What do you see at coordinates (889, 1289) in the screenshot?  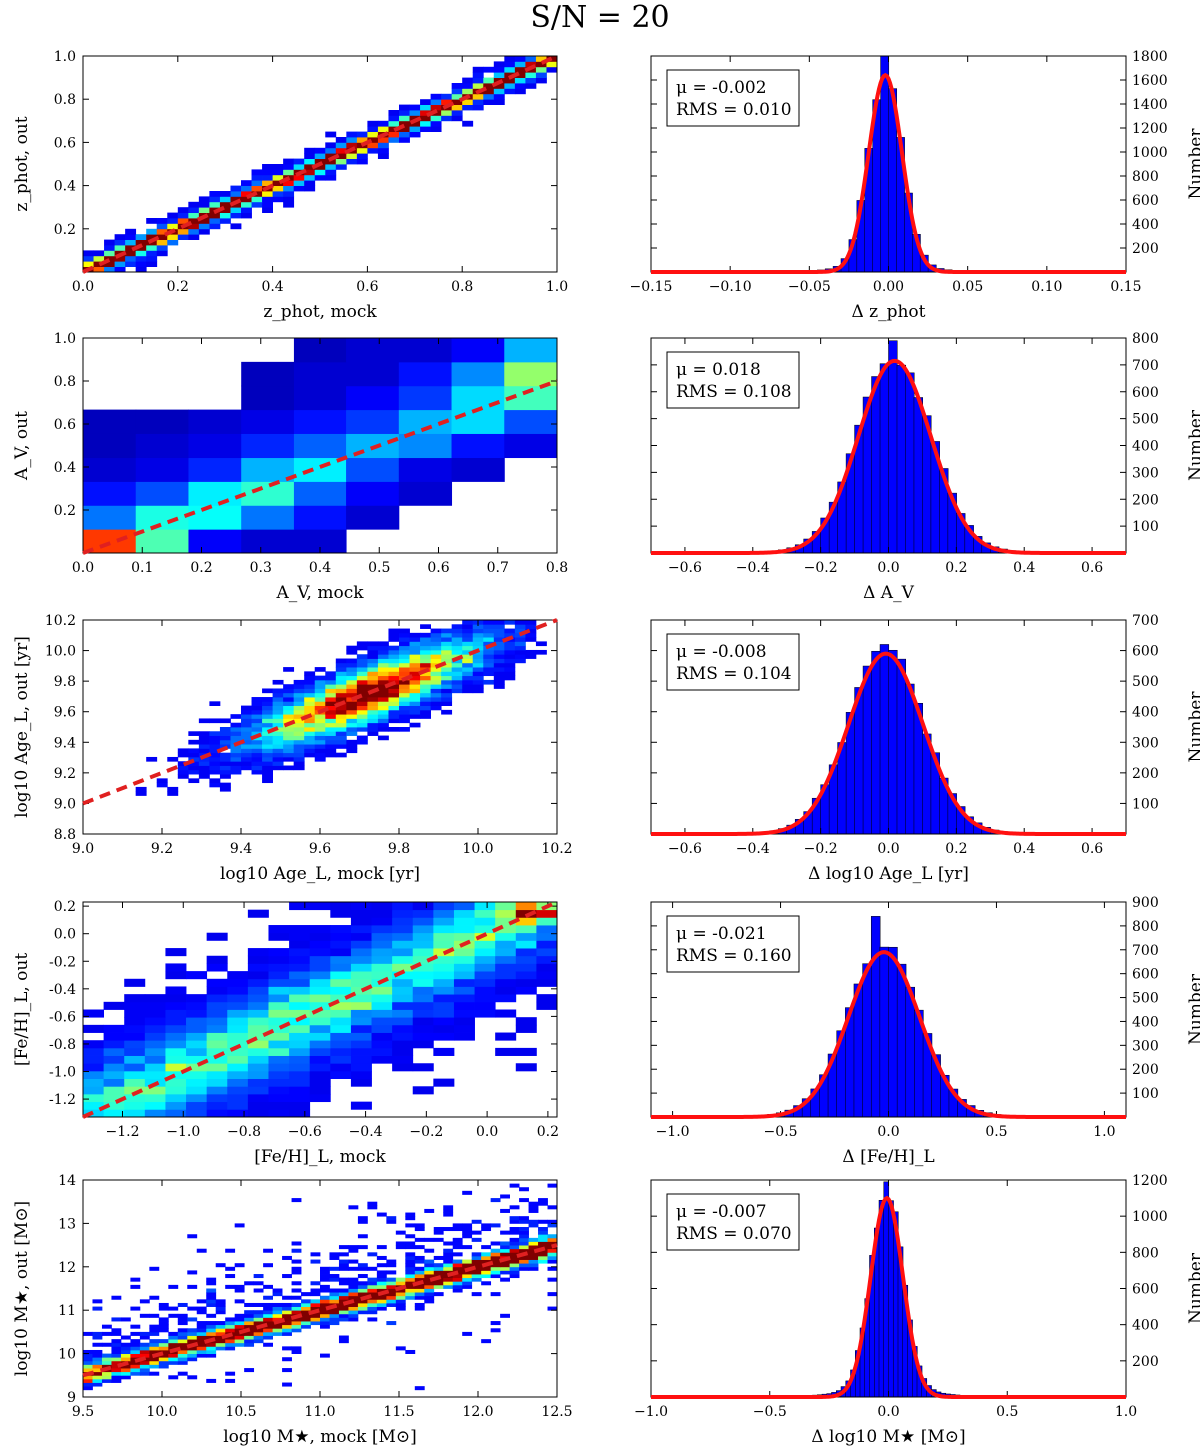 I see `histogram-bars` at bounding box center [889, 1289].